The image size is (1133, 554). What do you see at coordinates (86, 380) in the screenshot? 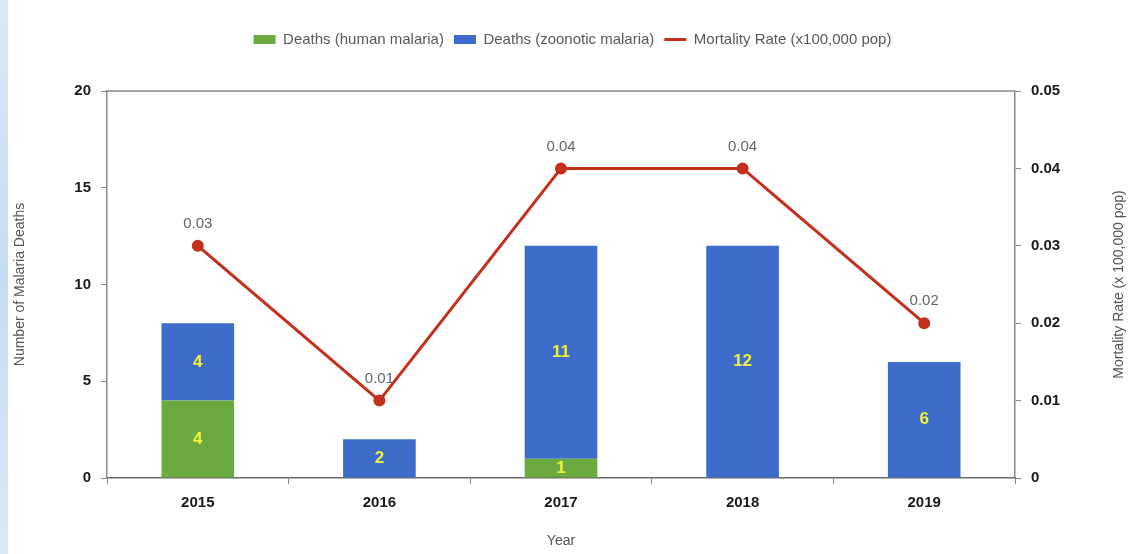
I see `y-tick-label: 5` at bounding box center [86, 380].